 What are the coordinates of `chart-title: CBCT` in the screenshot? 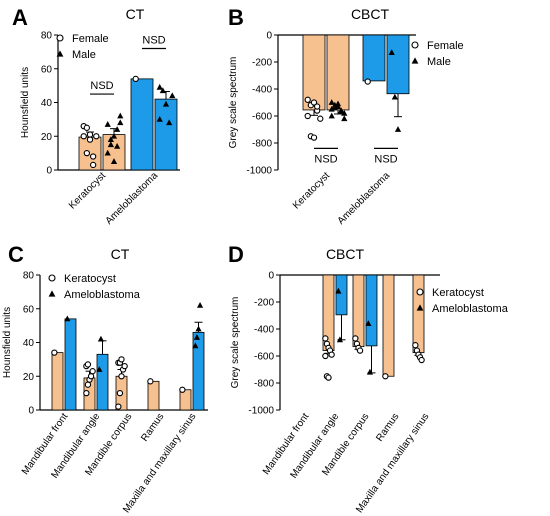 It's located at (370, 14).